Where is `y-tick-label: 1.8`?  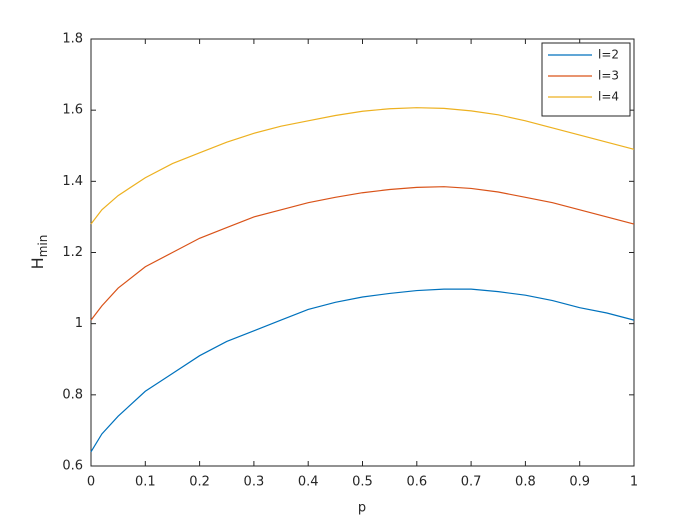
y-tick-label: 1.8 is located at coordinates (72, 39).